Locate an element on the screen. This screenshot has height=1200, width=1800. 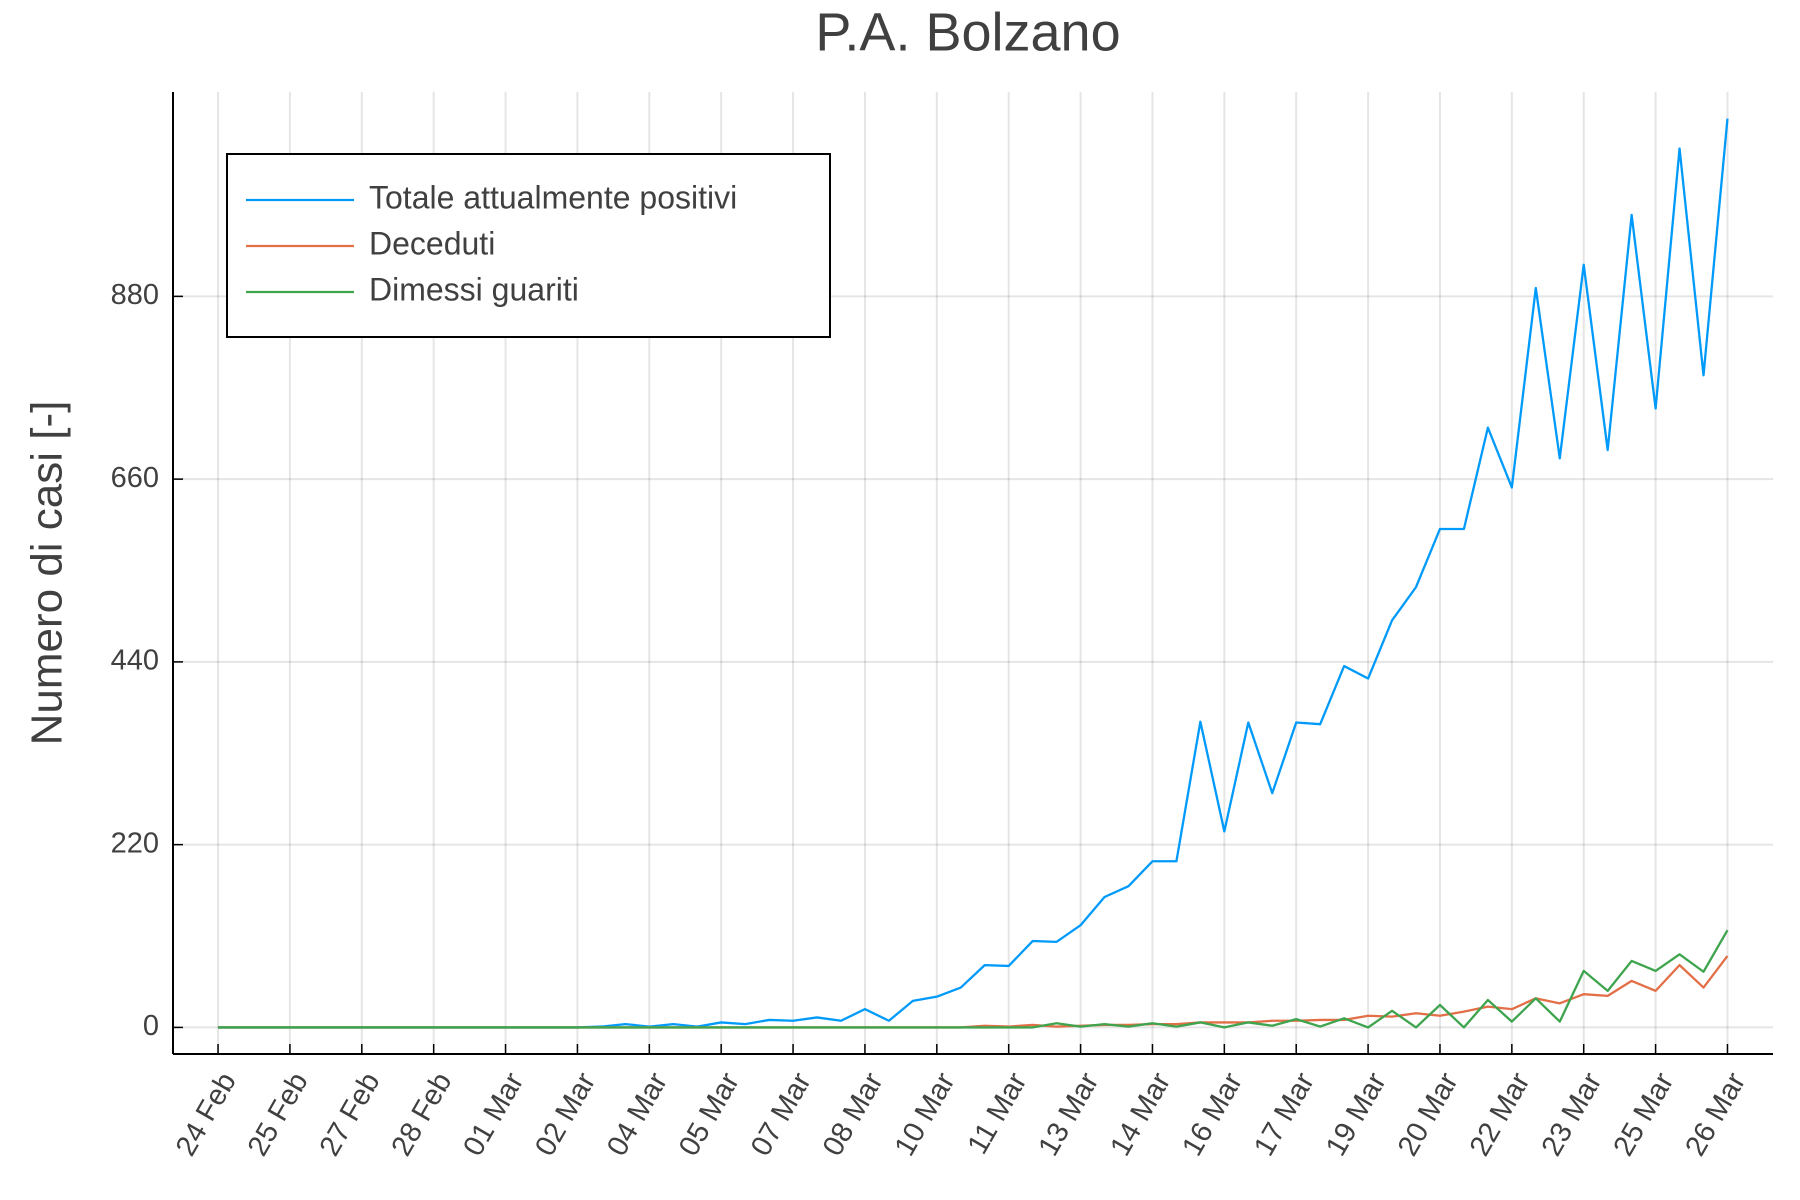
y-tick-label: 880 is located at coordinates (135, 295).